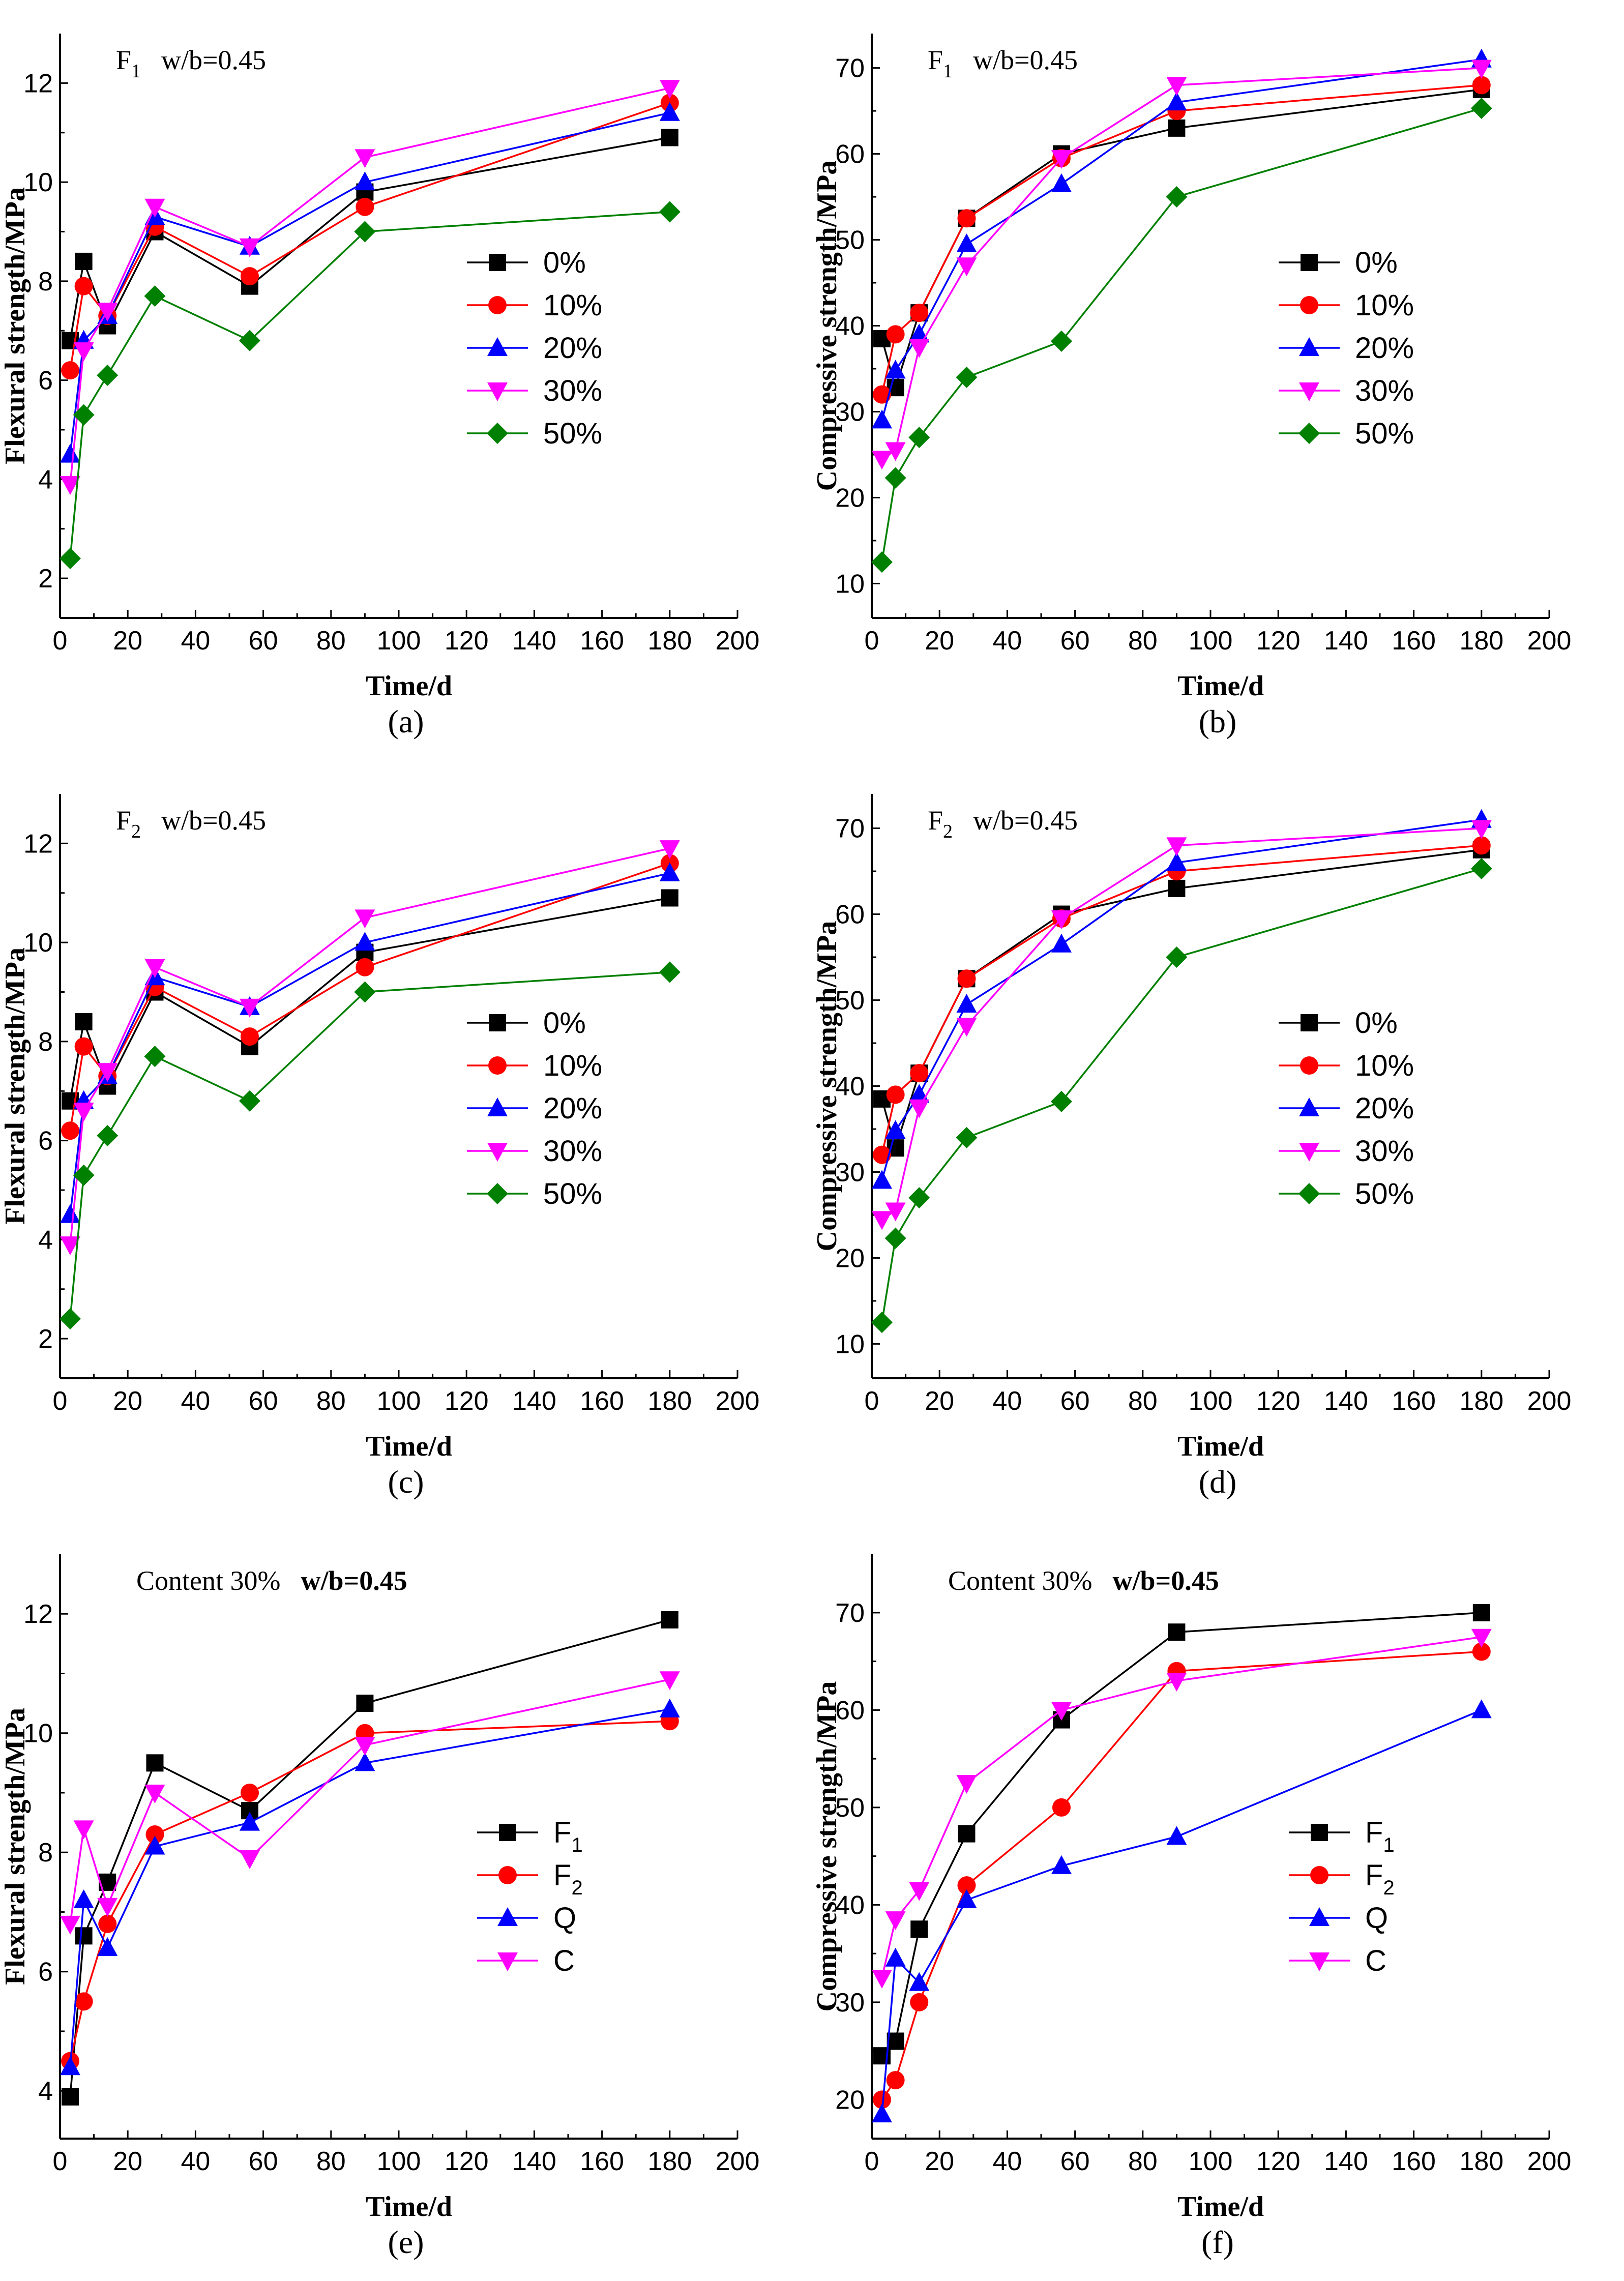 This screenshot has width=1624, height=2281. Describe the element at coordinates (60, 641) in the screenshot. I see `x-tick-label: 0` at that location.